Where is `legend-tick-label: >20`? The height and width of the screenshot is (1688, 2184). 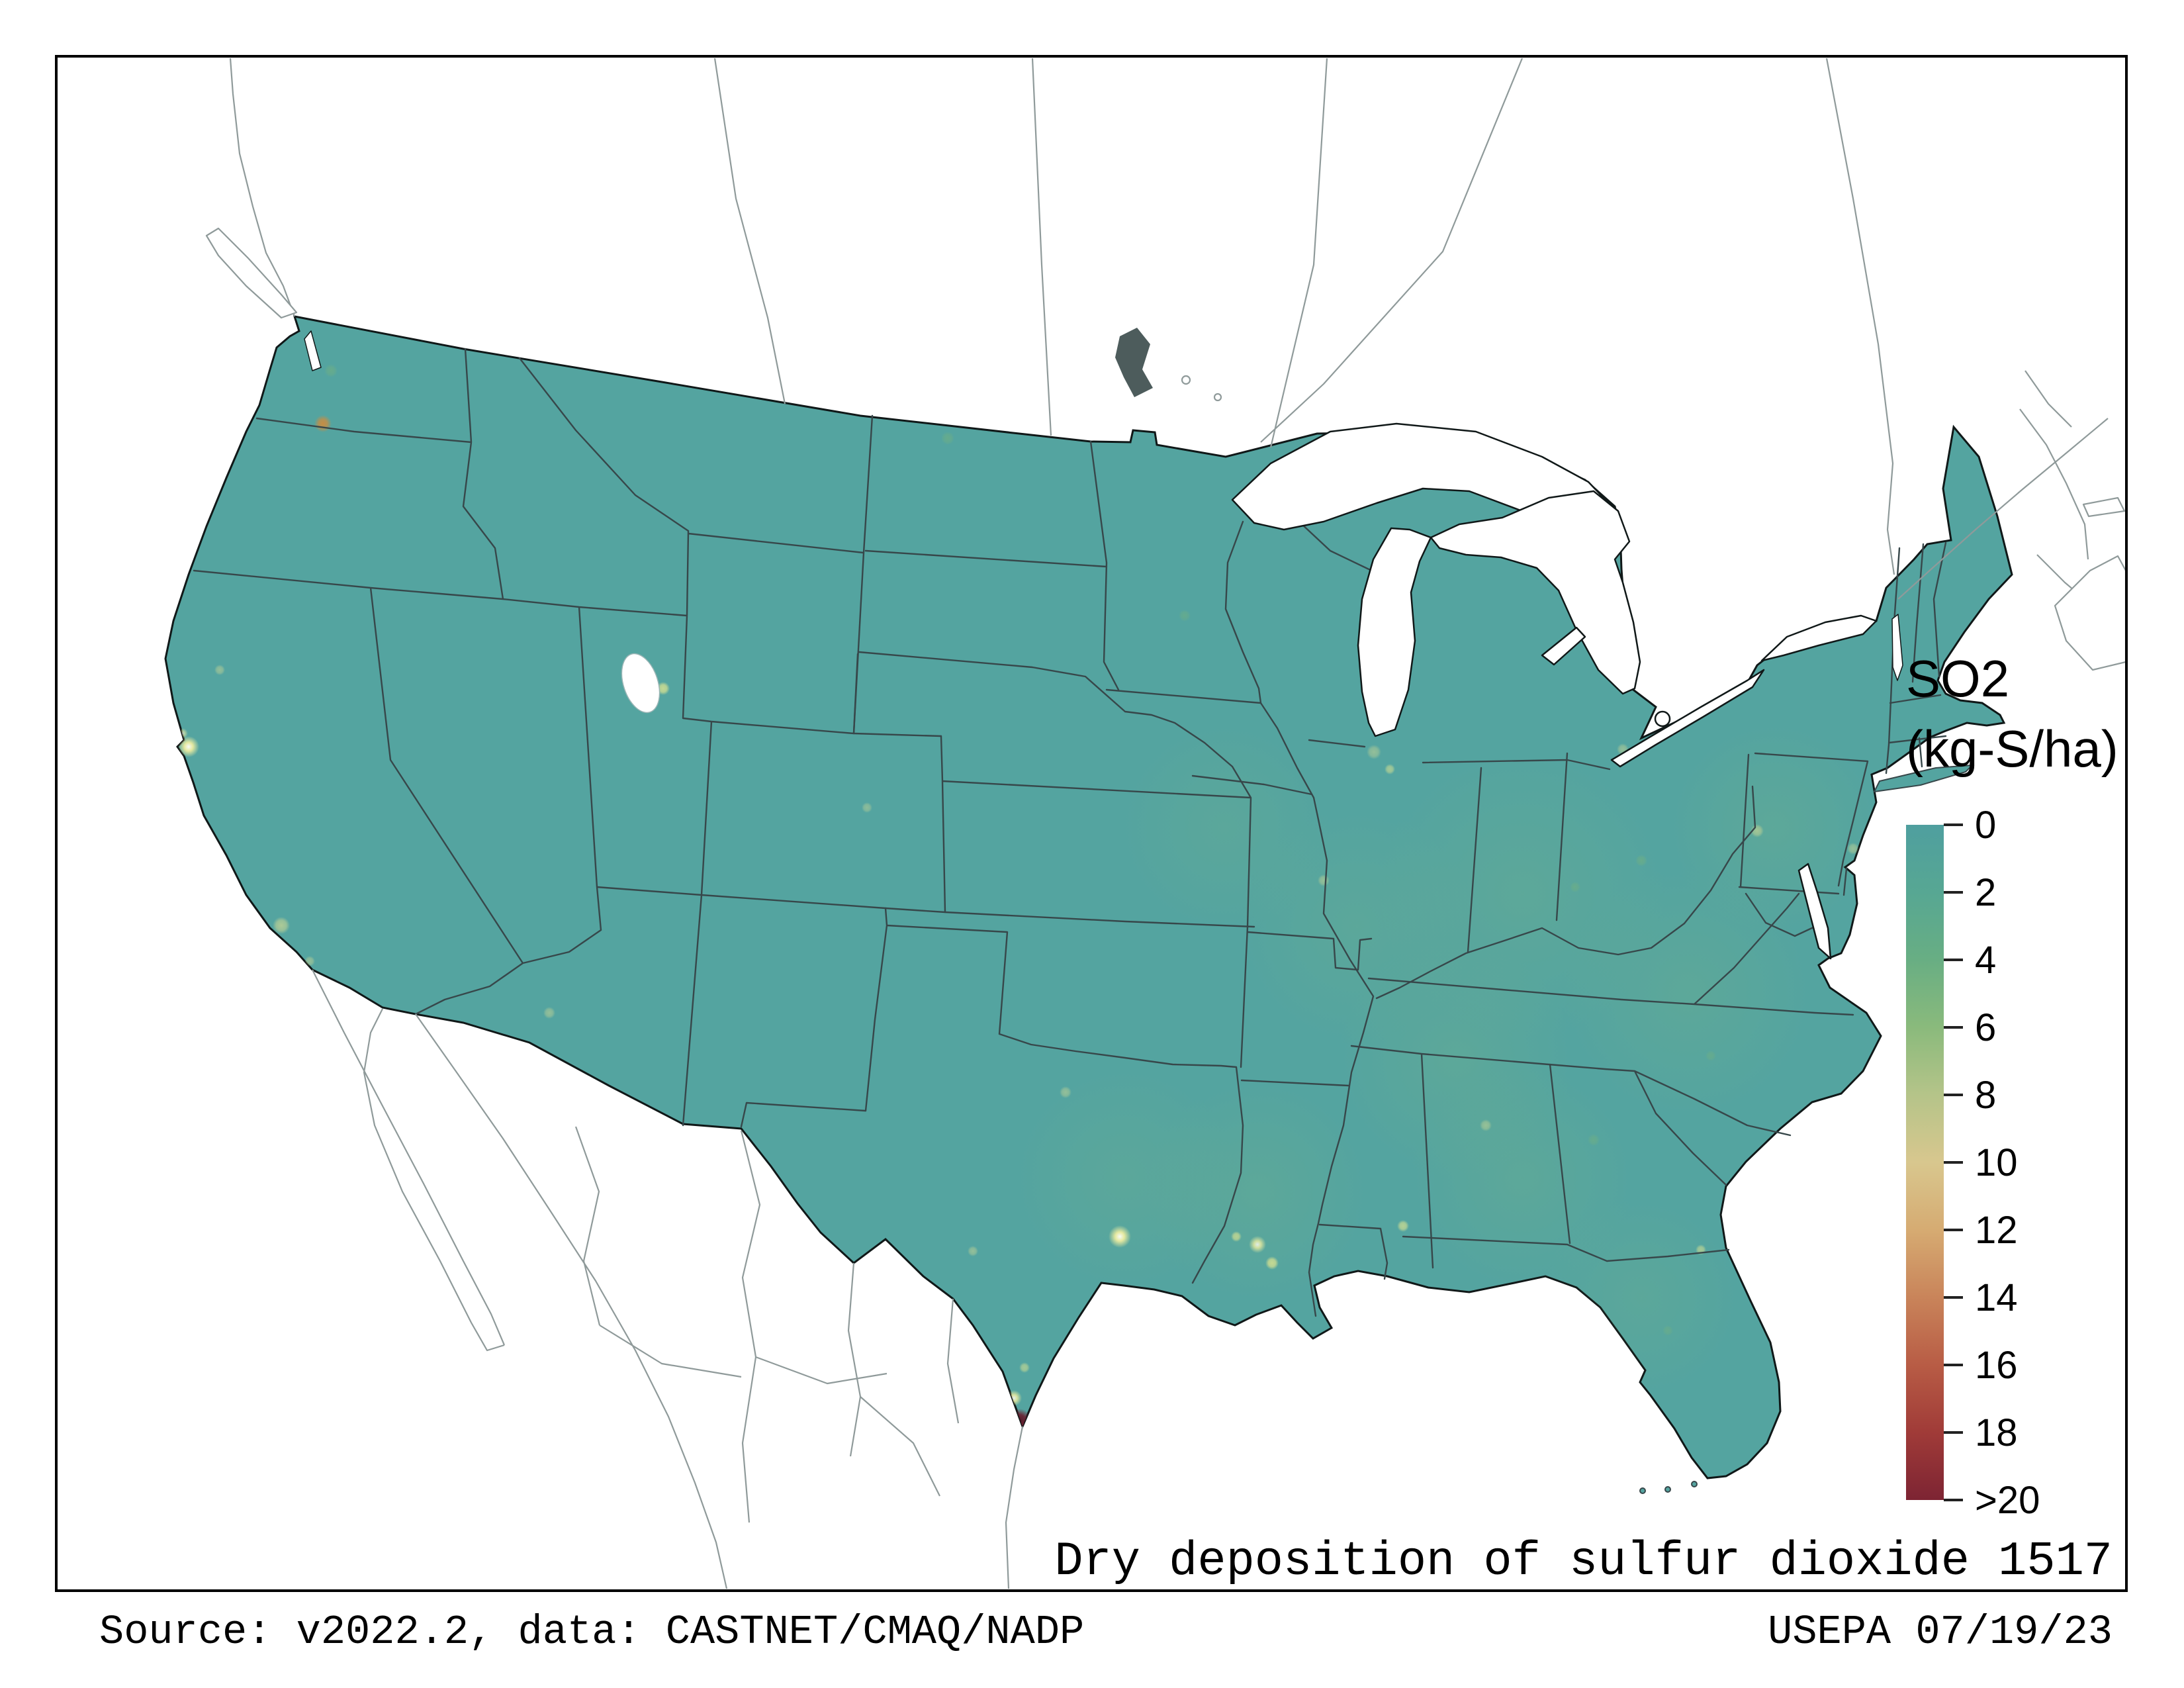 legend-tick-label: >20 is located at coordinates (2008, 1500).